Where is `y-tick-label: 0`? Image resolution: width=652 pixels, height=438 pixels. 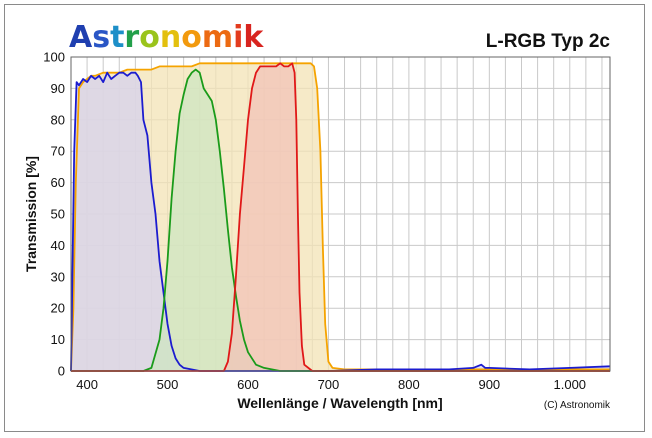
y-tick-label: 0 is located at coordinates (61, 371).